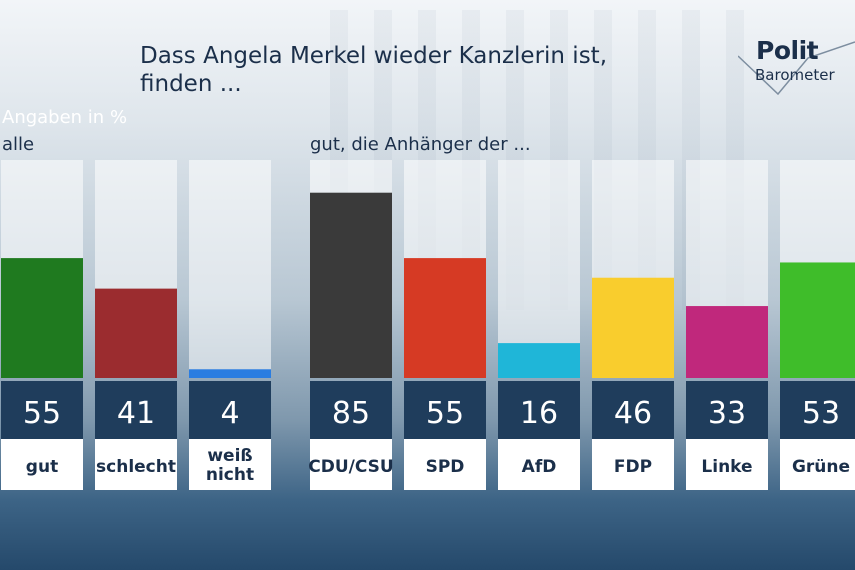 This screenshot has height=570, width=855. Describe the element at coordinates (350, 467) in the screenshot. I see `tick-label: CDU/CSU` at that location.